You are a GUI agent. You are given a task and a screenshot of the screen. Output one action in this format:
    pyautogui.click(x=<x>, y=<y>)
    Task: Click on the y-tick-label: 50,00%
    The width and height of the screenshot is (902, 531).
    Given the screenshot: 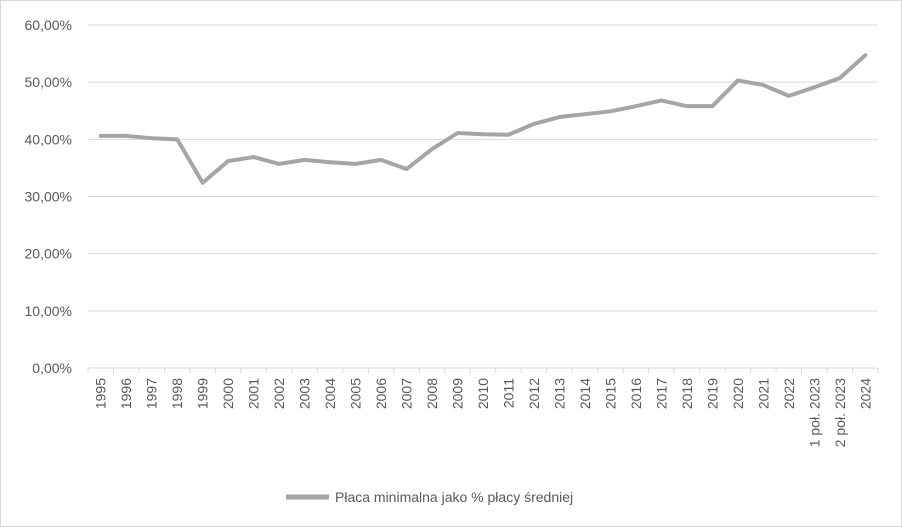 What is the action you would take?
    pyautogui.click(x=48, y=82)
    